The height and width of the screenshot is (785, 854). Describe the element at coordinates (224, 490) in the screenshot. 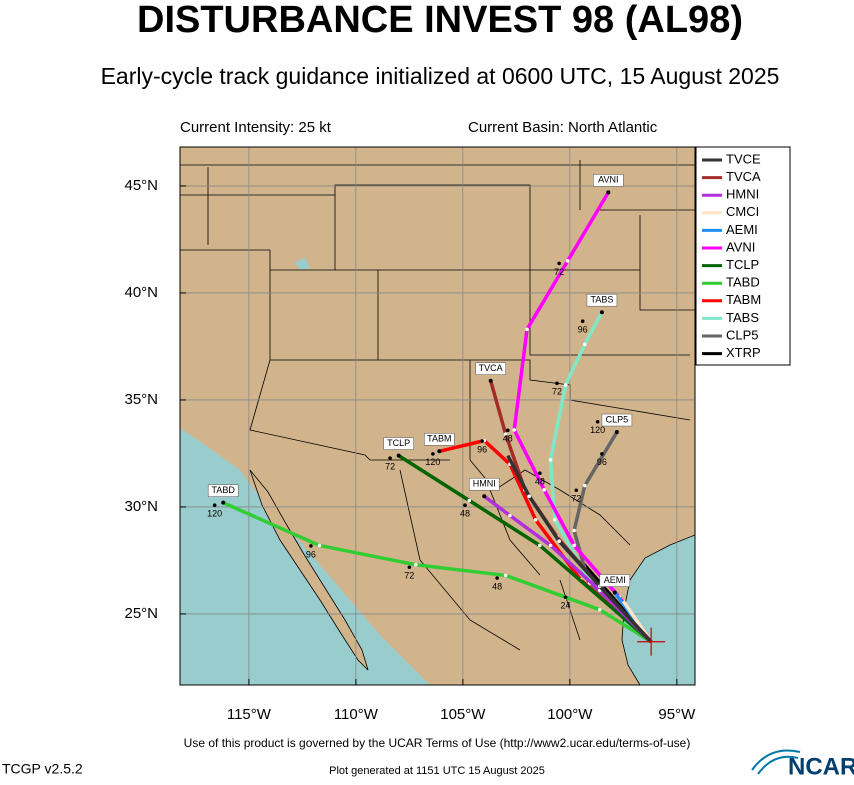

I see `track-label: TABD` at that location.